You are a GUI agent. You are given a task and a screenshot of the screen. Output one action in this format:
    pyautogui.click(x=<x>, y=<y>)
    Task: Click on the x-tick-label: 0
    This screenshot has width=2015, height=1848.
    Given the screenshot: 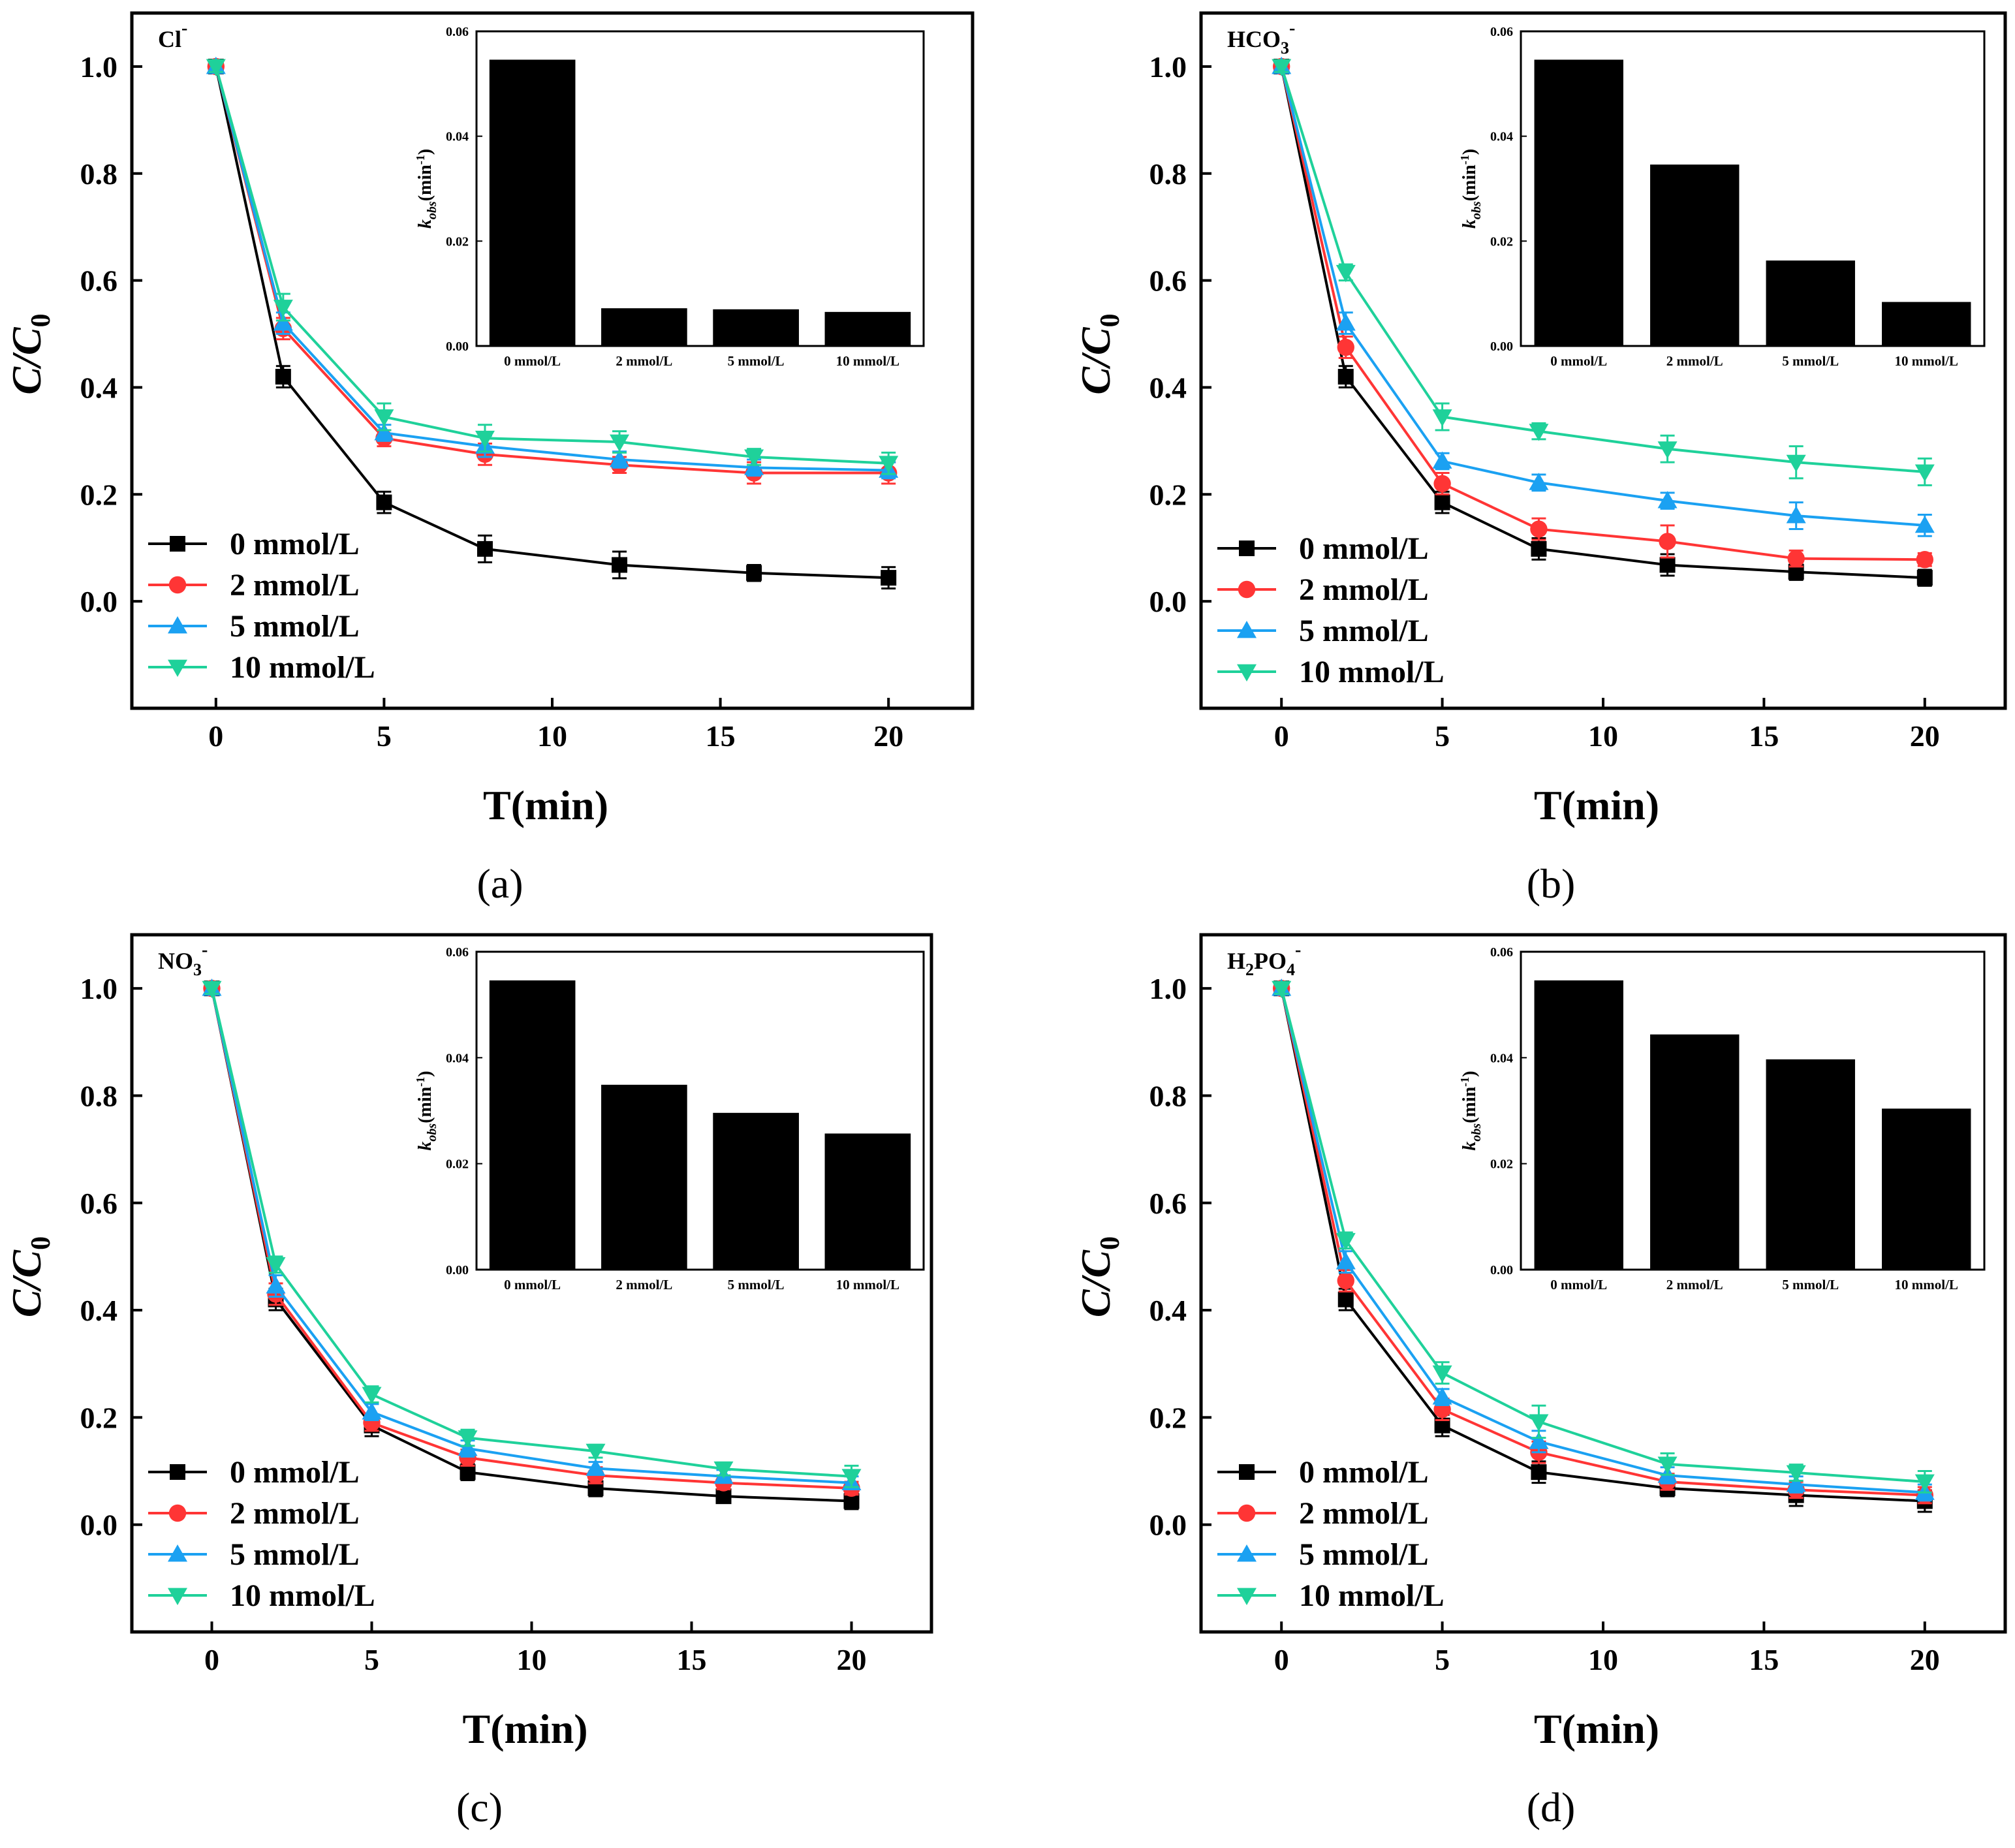 What is the action you would take?
    pyautogui.click(x=215, y=736)
    